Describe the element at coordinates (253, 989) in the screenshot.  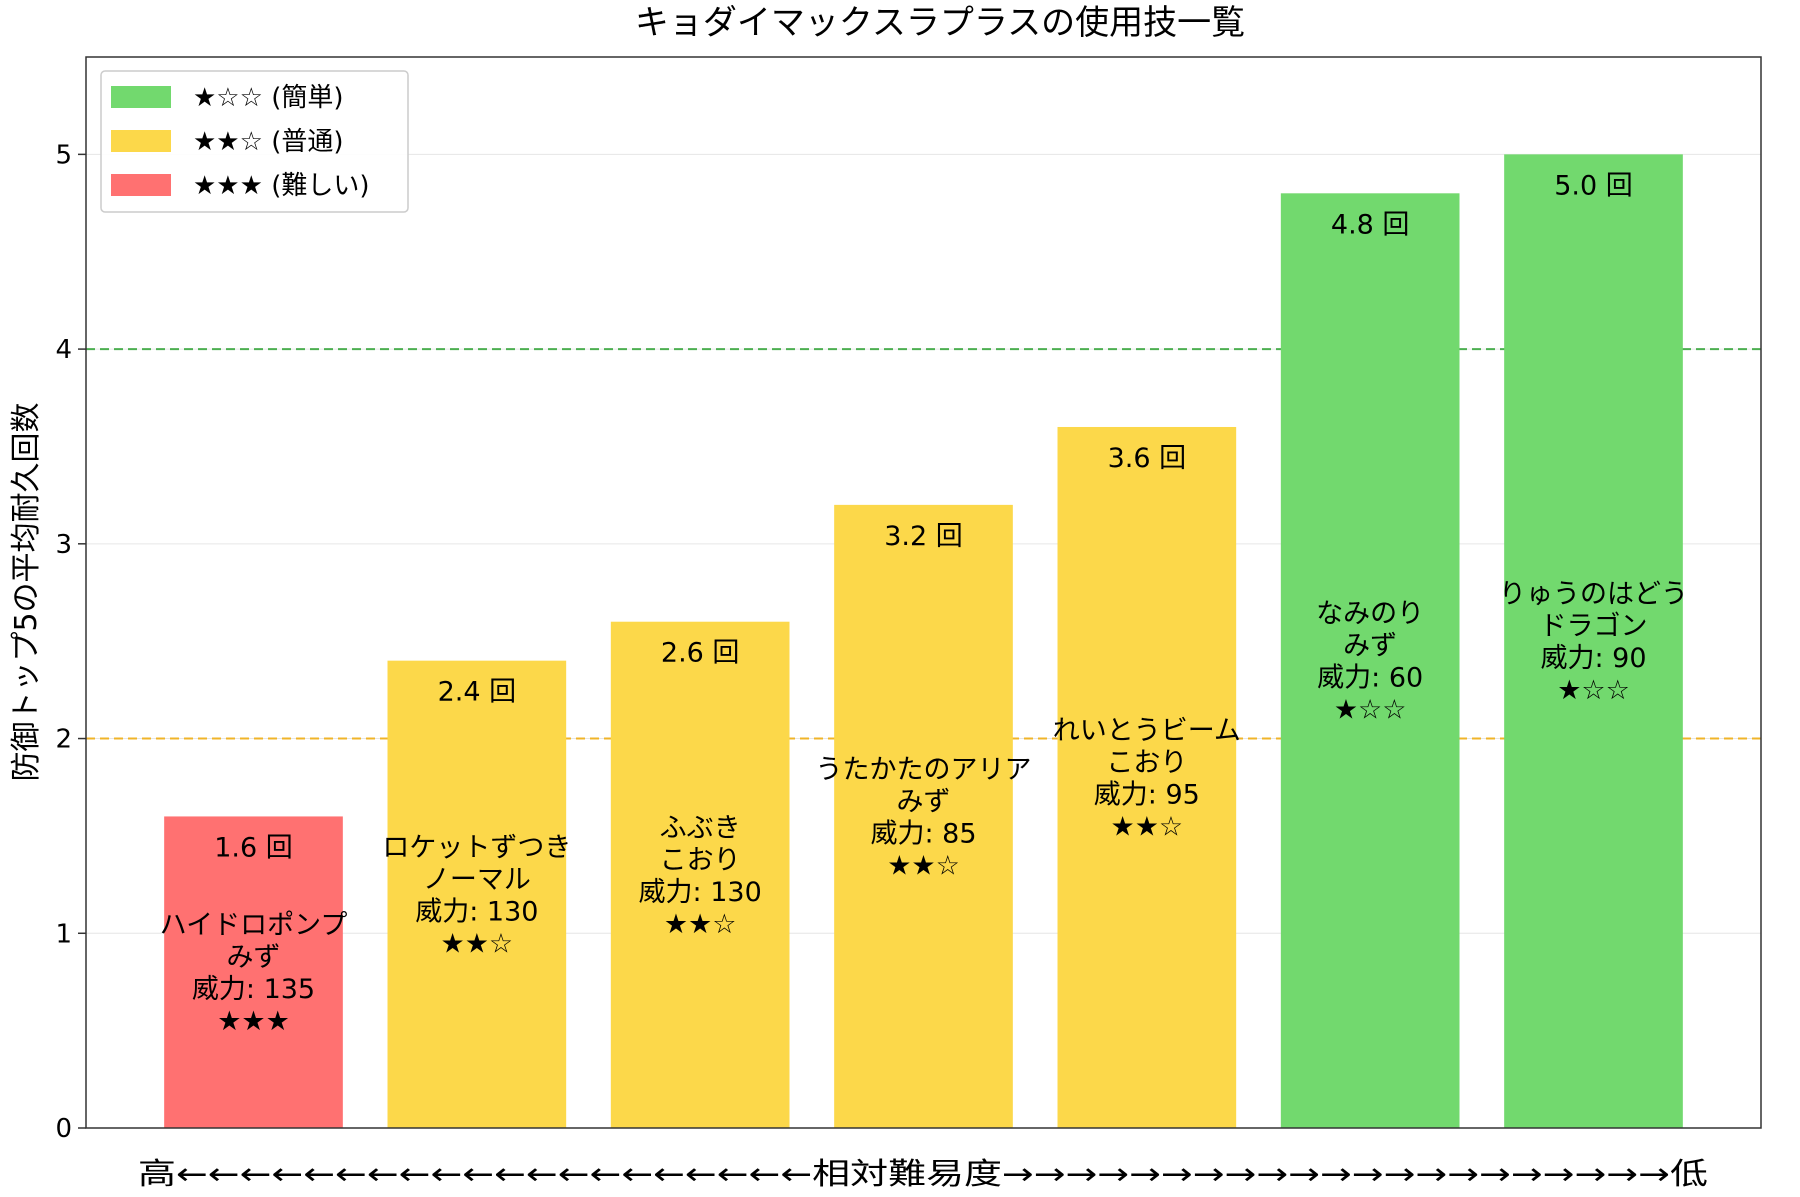
I see `move-power-label: 威力: 135` at that location.